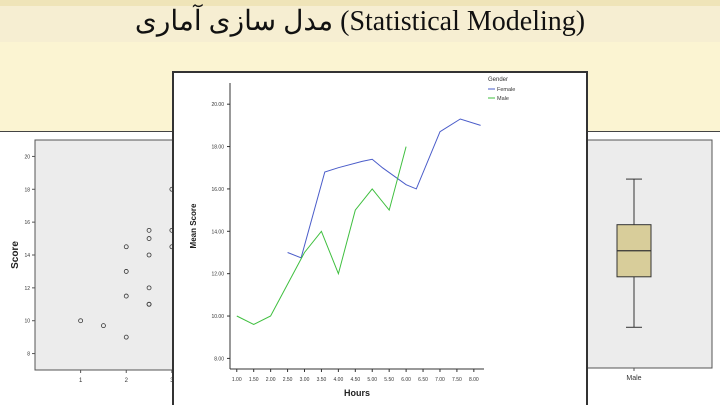 This screenshot has height=405, width=720. Describe the element at coordinates (357, 393) in the screenshot. I see `line-x-axis-label: Hours` at that location.